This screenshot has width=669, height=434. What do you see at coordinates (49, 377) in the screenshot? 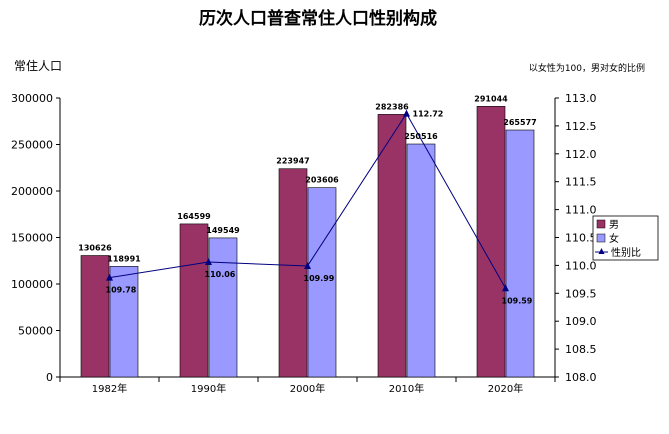
I see `y-tick-label: 0` at bounding box center [49, 377].